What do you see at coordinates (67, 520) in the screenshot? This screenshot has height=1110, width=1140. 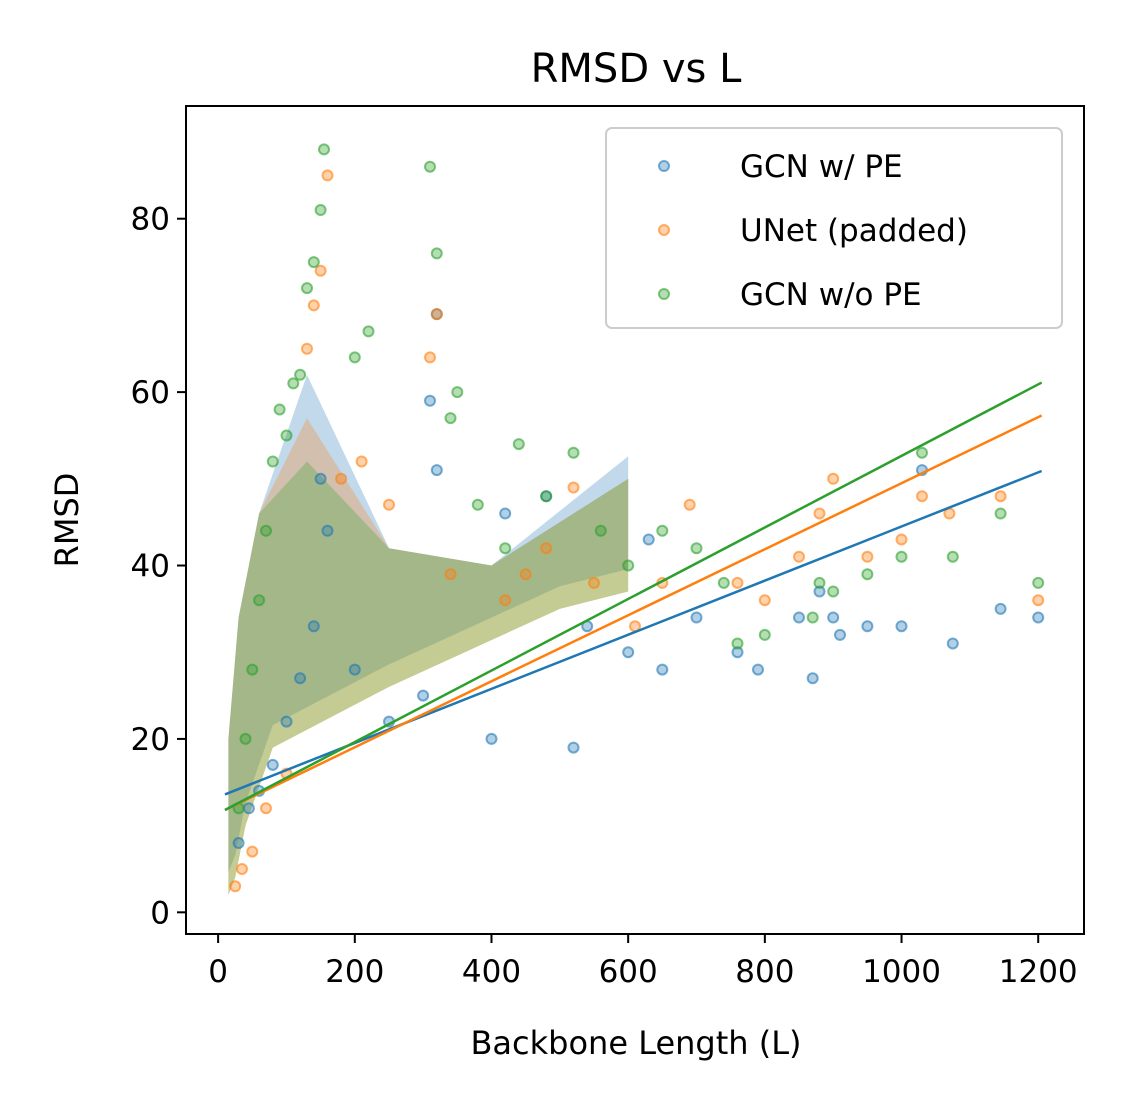 I see `y-axis-label: RMSD` at bounding box center [67, 520].